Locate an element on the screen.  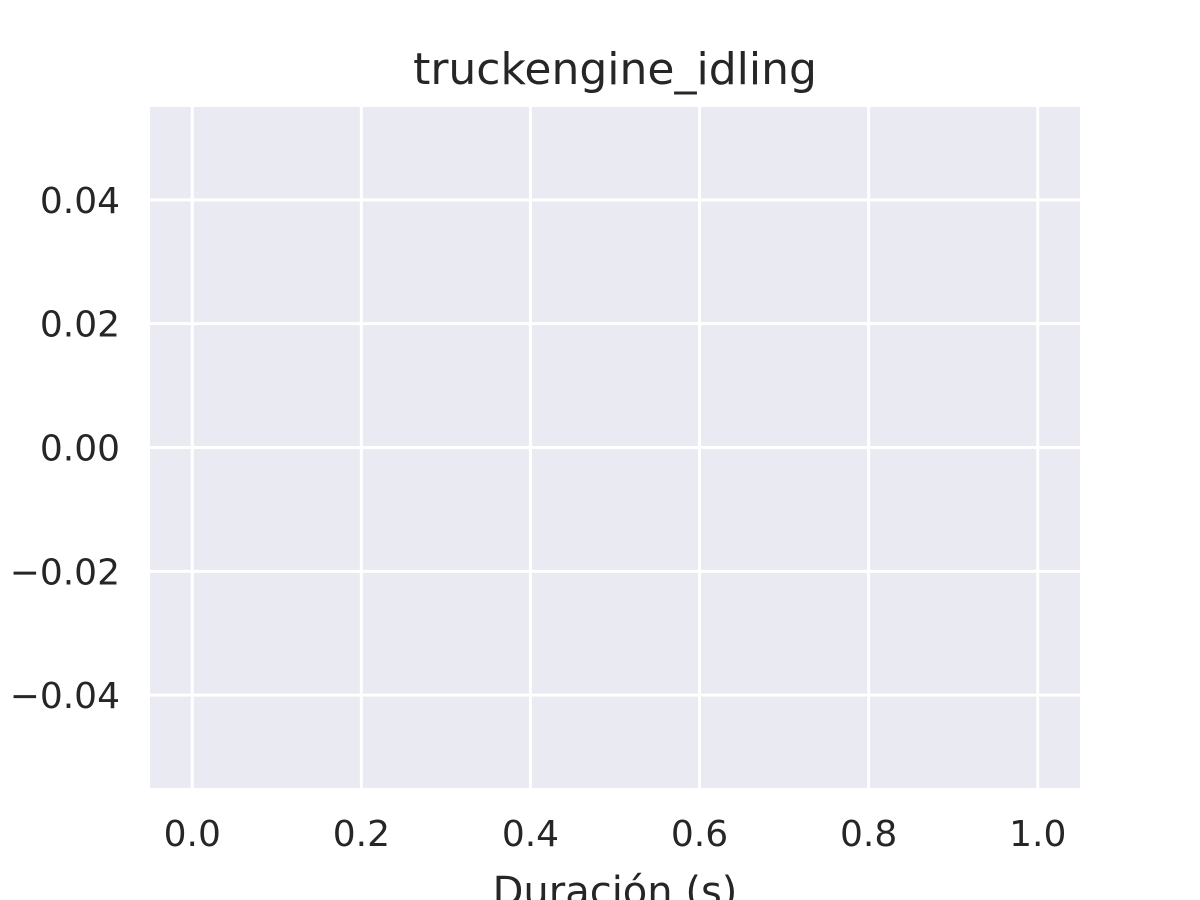
y-tick-label: 0.04 is located at coordinates (80, 201).